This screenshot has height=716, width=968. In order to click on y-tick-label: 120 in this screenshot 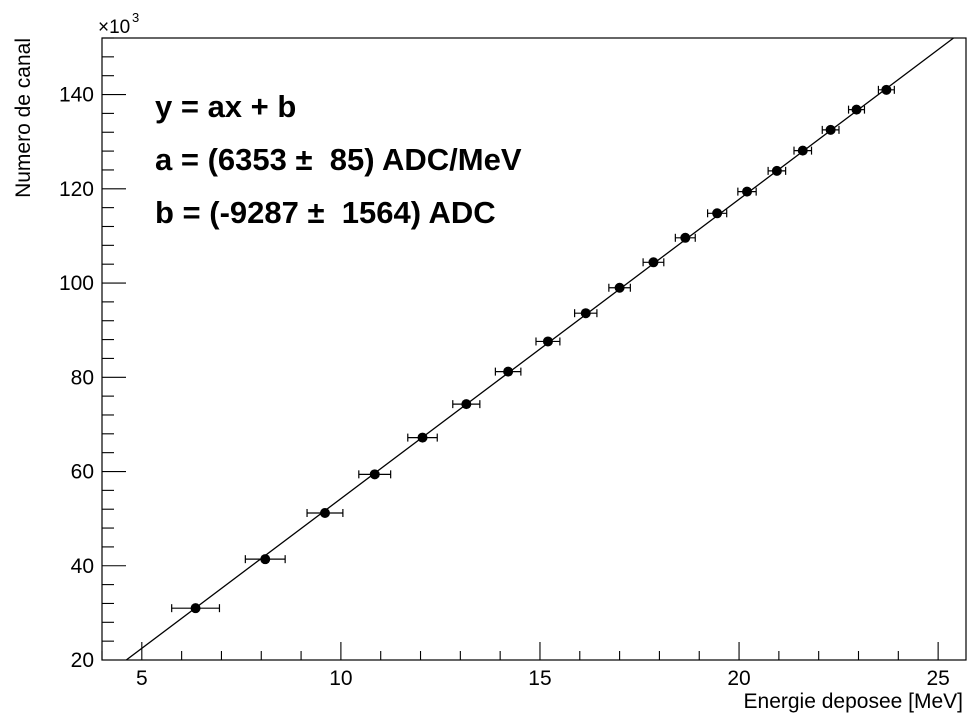, I will do `click(76, 189)`.